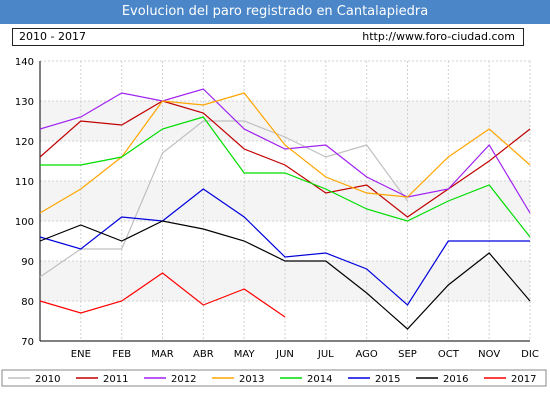 The height and width of the screenshot is (400, 550). What do you see at coordinates (24, 102) in the screenshot?
I see `y-tick-label: 130` at bounding box center [24, 102].